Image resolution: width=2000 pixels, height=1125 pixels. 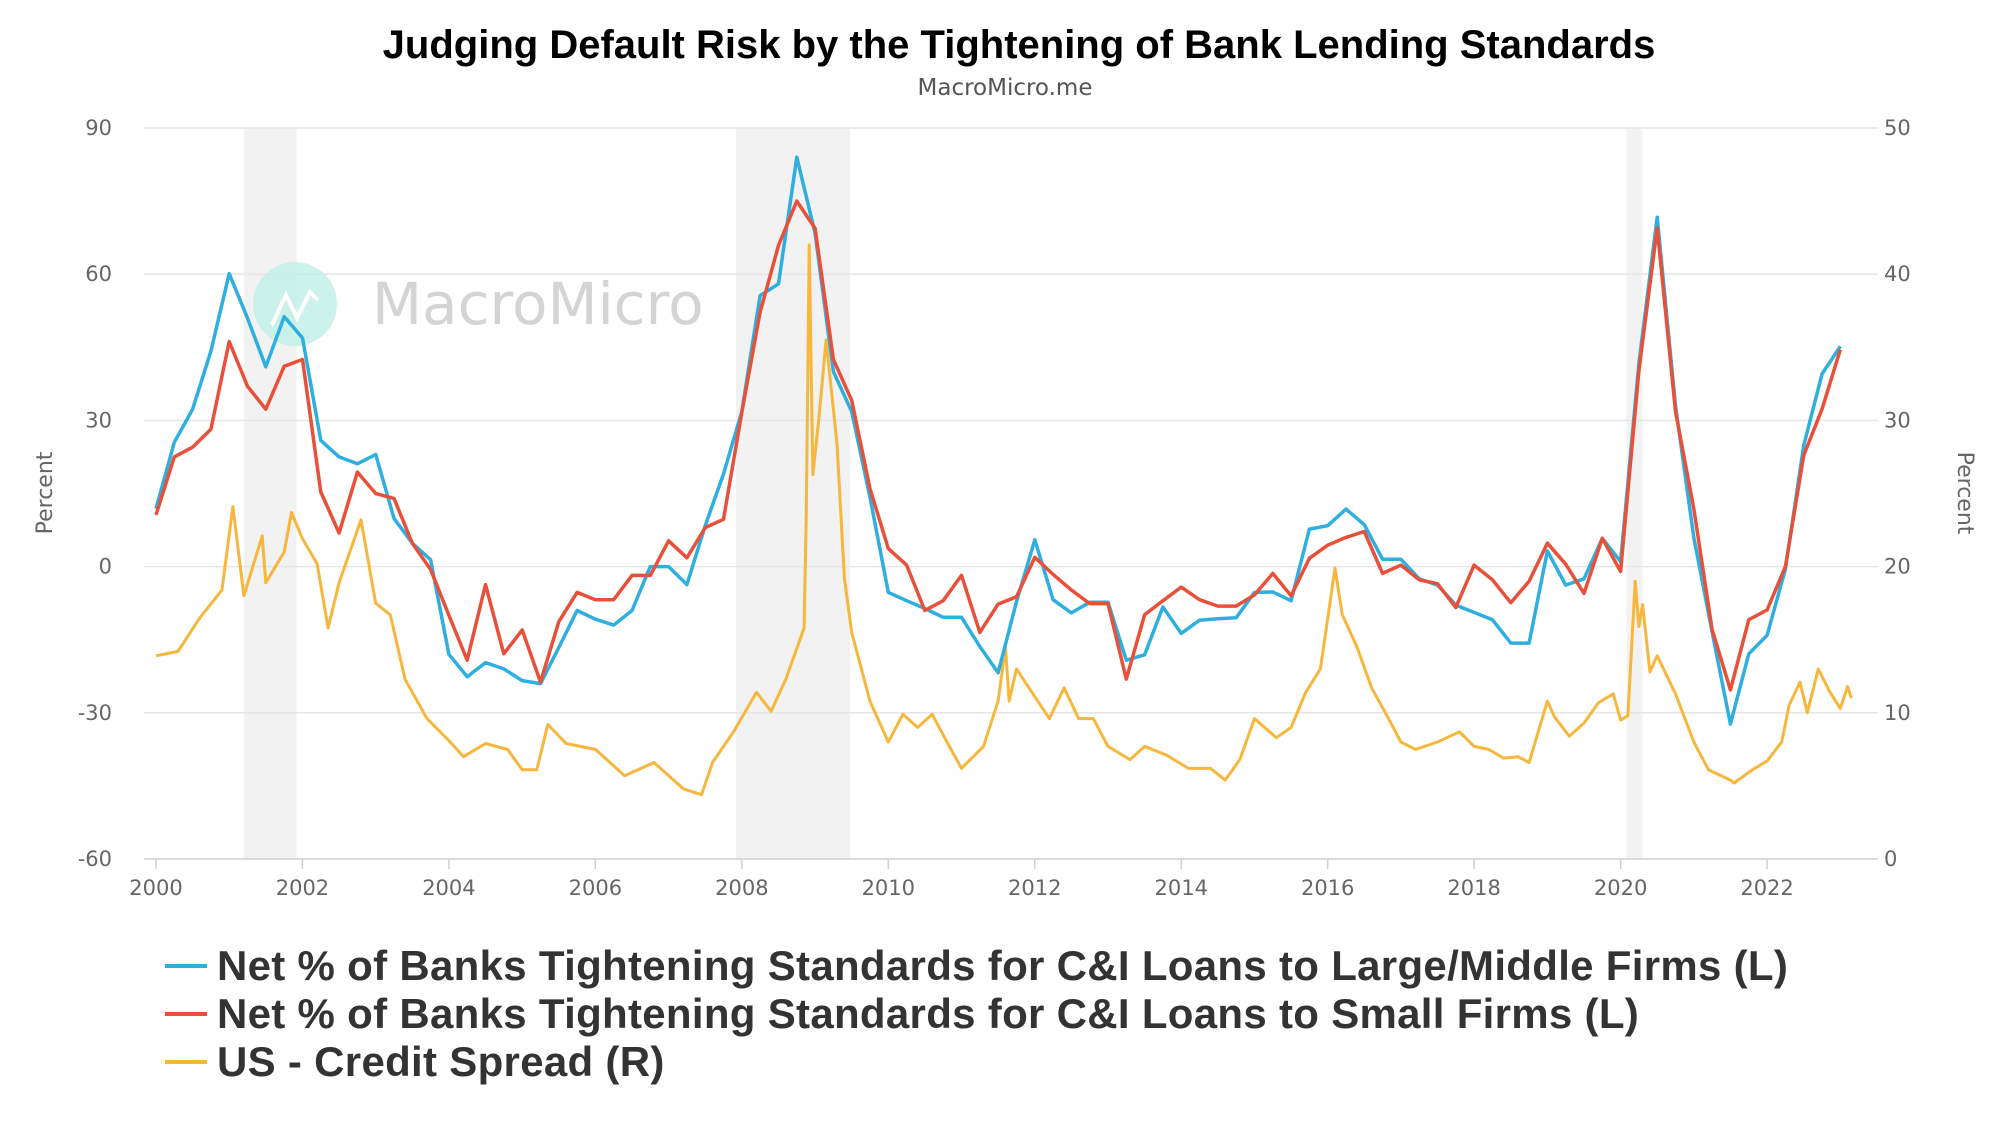 I want to click on watermark-logo-icon, so click(x=295, y=304).